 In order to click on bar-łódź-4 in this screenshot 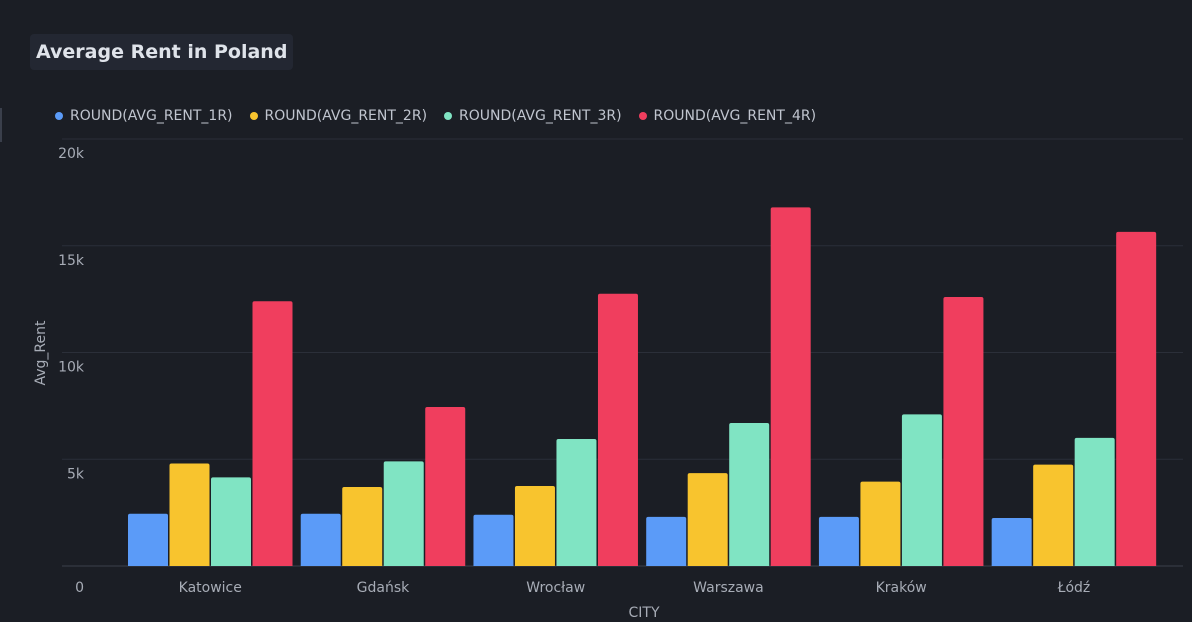, I will do `click(1136, 398)`.